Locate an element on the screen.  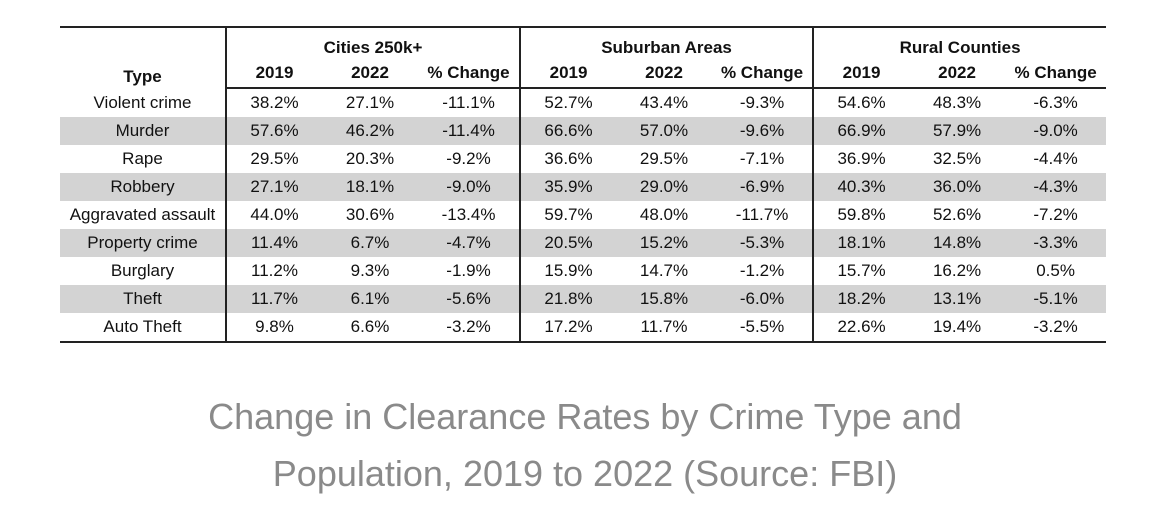
value-cell: -5.6% is located at coordinates (469, 299).